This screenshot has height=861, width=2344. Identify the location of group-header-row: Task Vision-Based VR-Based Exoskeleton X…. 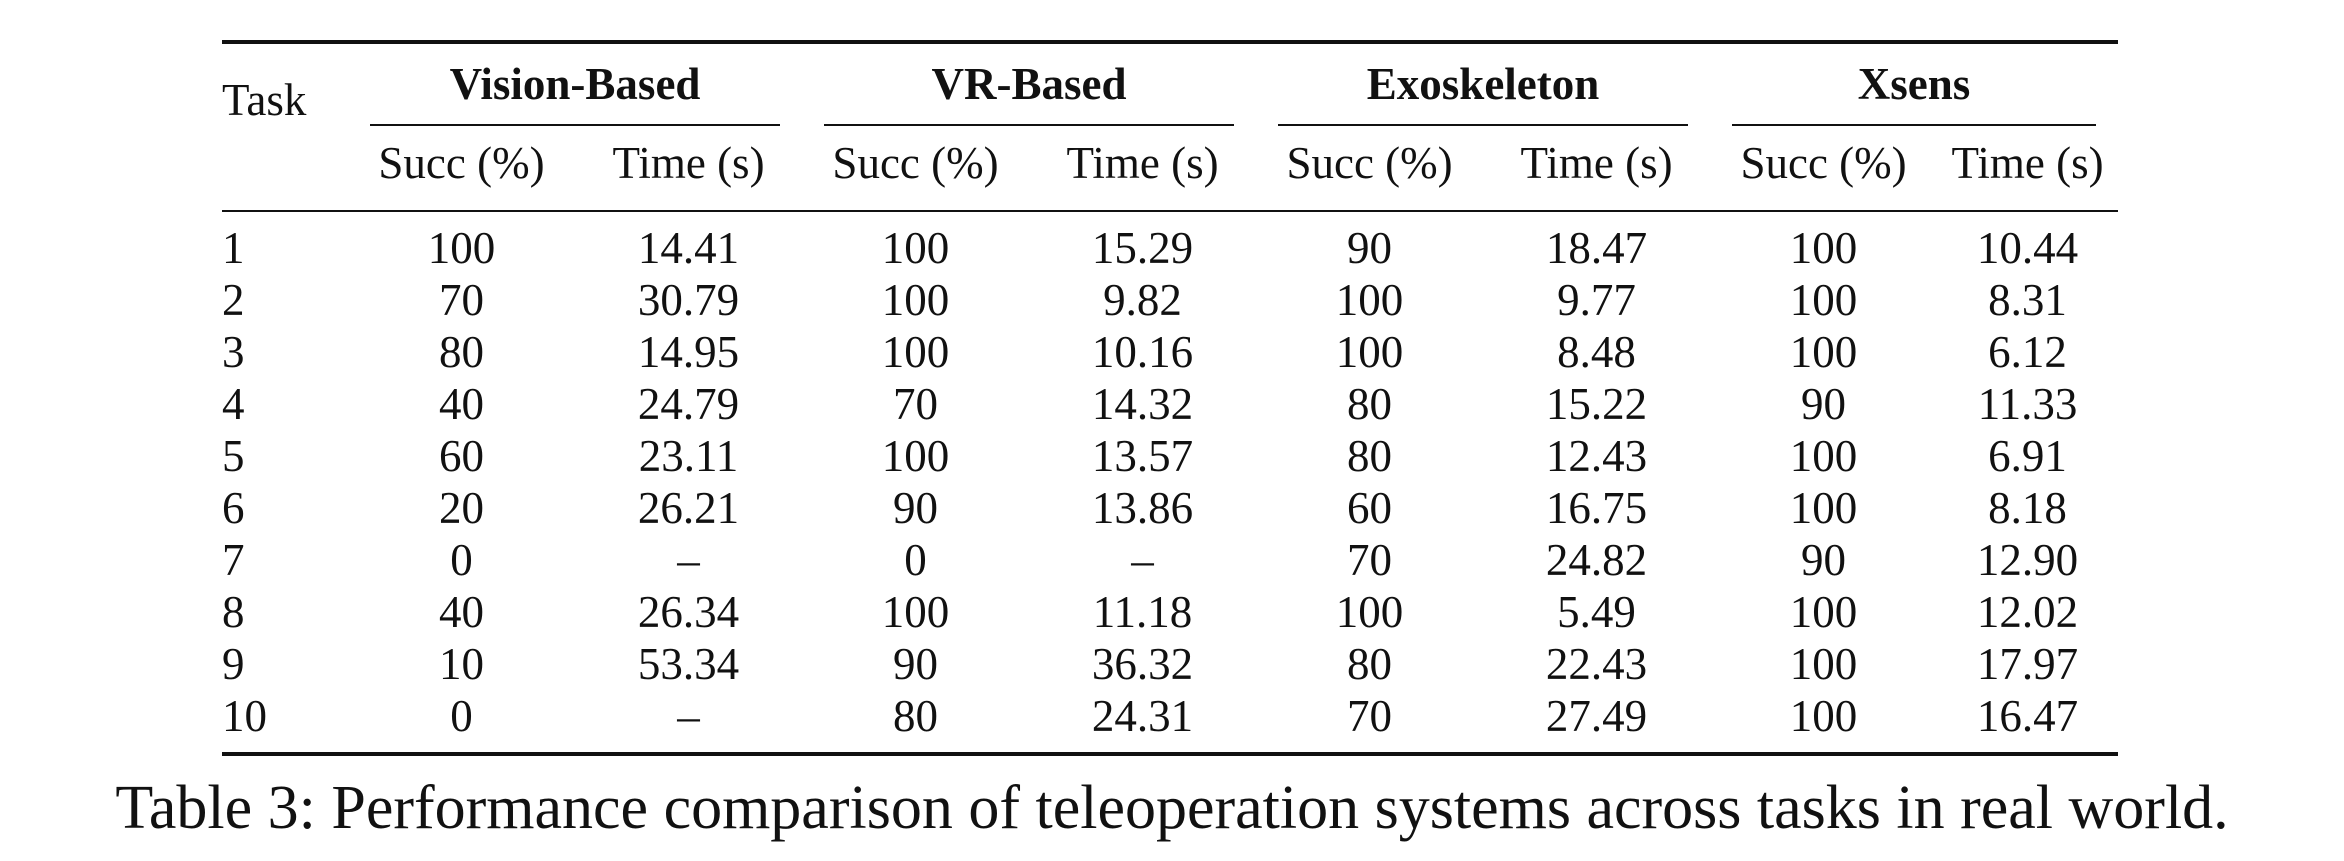
(1170, 84).